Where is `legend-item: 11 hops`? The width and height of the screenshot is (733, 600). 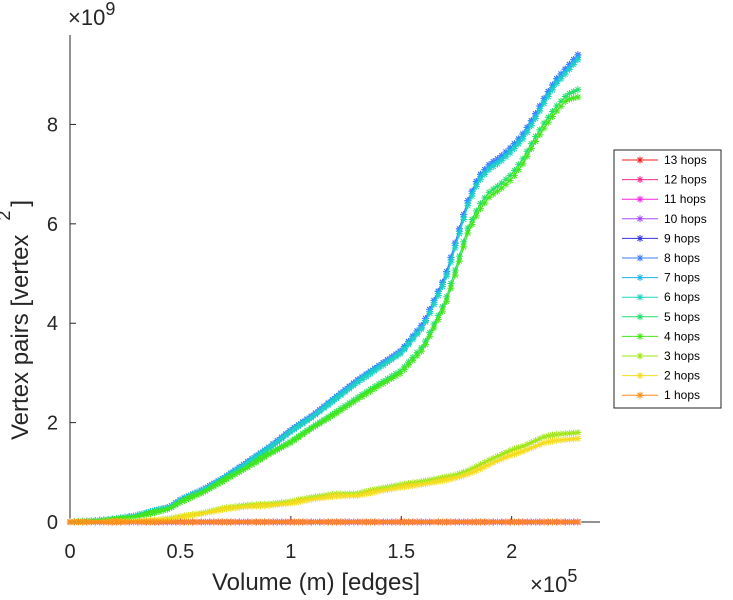
legend-item: 11 hops is located at coordinates (664, 199).